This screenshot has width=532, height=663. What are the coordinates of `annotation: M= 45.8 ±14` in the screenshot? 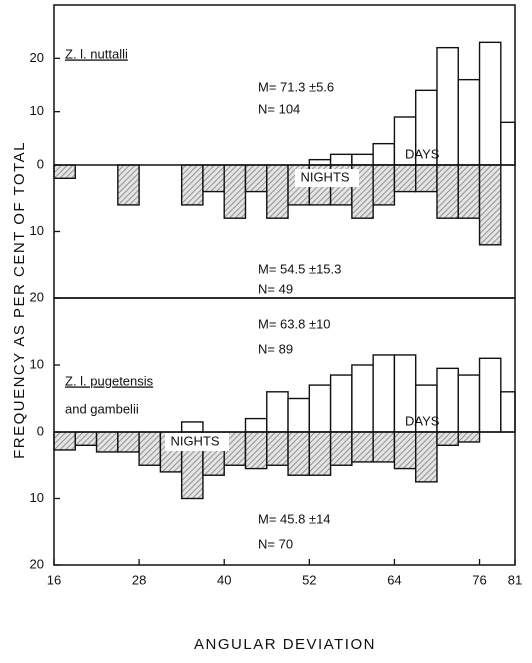 It's located at (294, 518).